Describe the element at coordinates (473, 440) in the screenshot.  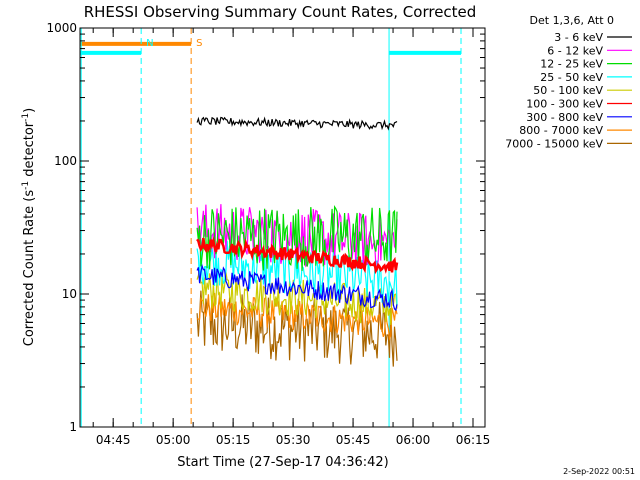
I see `x-tick-label-6: 06:15` at that location.